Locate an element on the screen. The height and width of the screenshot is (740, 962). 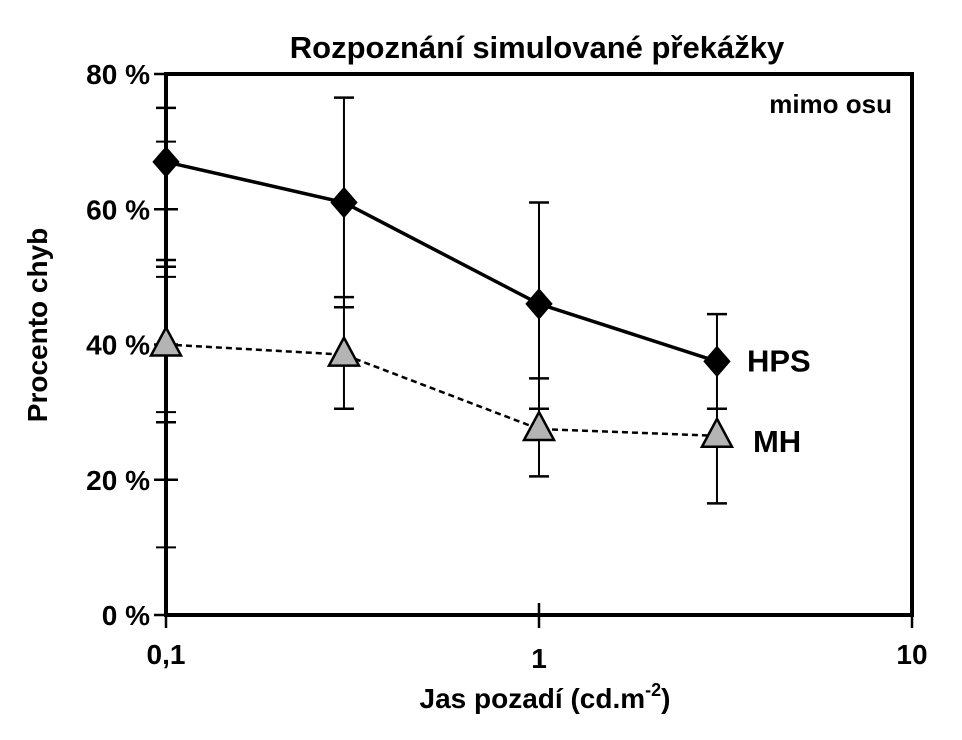
x-tick-label: 10 is located at coordinates (911, 654).